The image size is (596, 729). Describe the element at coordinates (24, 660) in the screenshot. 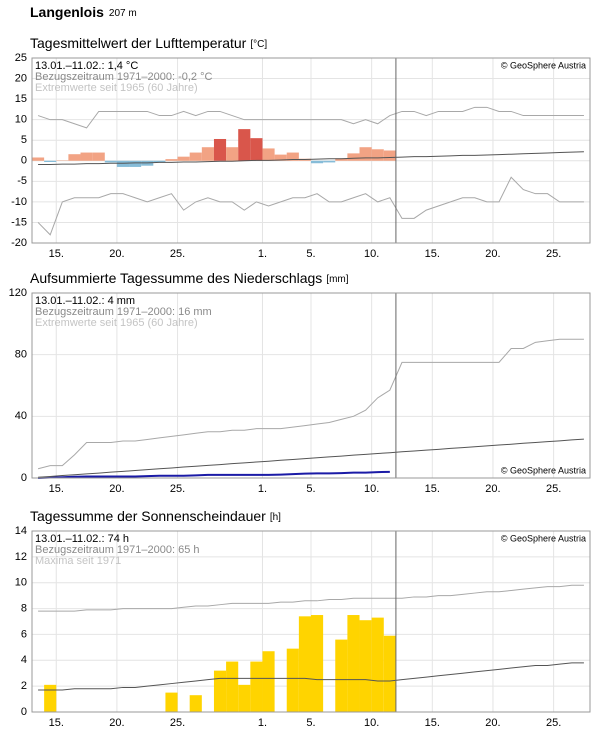

I see `y-tick-label: 4` at that location.